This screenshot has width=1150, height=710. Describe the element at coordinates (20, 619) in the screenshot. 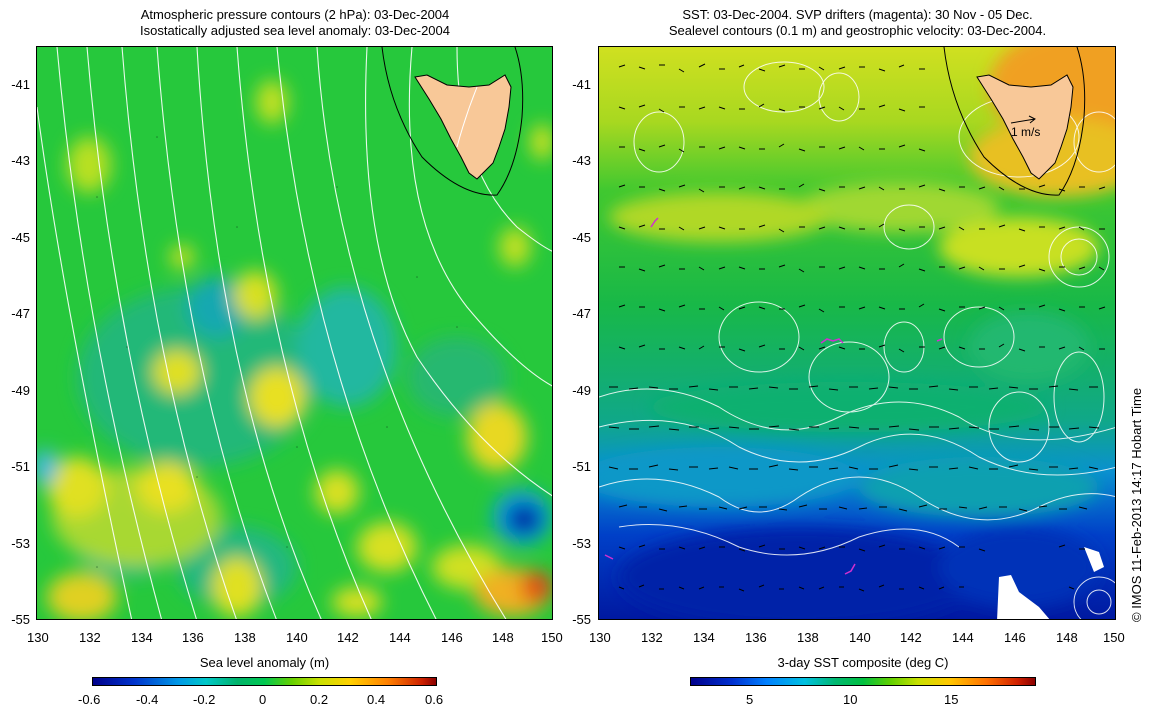

I see `left-y-tick-label: -55` at that location.